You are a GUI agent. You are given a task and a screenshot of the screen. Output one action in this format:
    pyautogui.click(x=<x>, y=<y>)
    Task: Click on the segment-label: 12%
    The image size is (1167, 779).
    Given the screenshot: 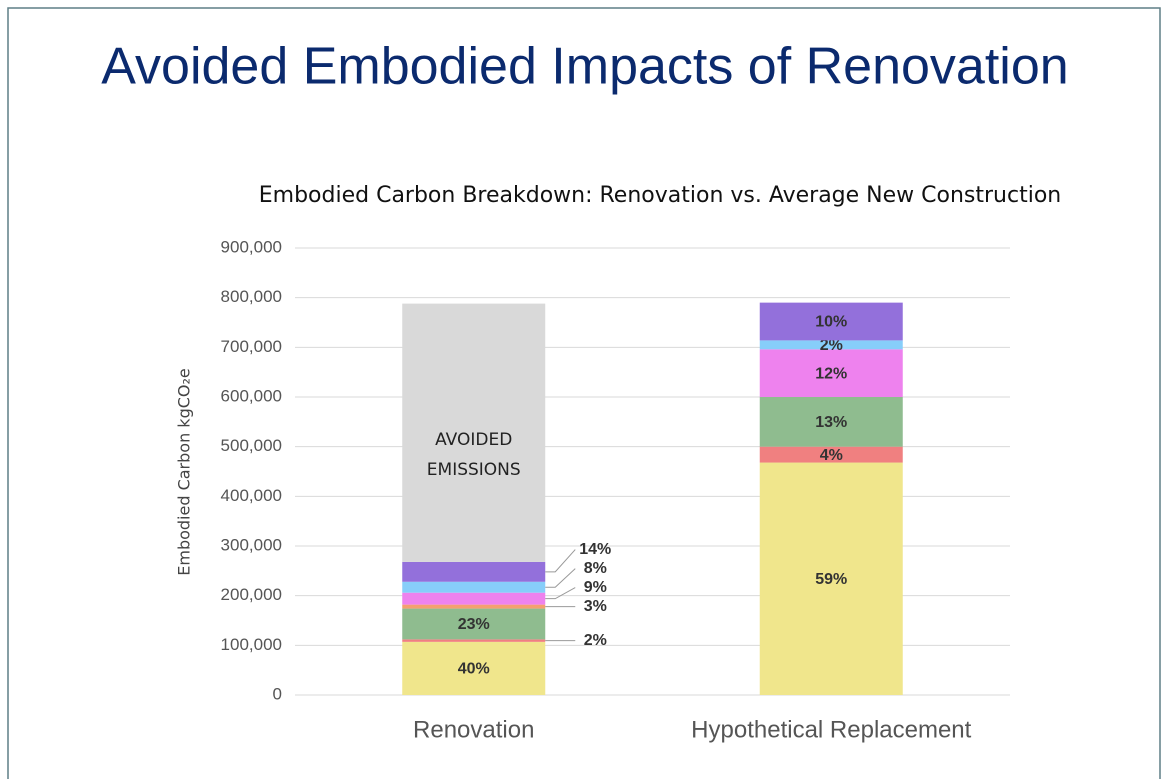 What is the action you would take?
    pyautogui.click(x=831, y=373)
    